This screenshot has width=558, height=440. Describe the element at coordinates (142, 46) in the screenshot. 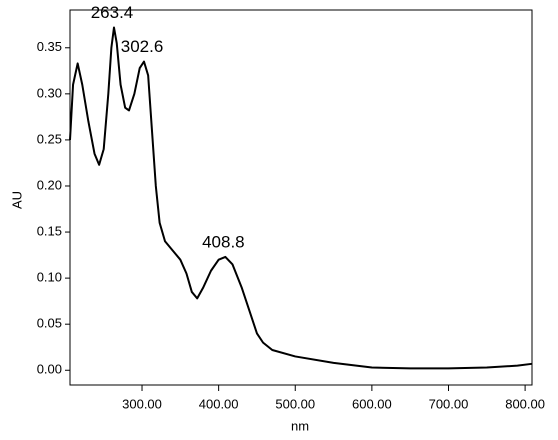

I see `peak-label: 302.6` at that location.